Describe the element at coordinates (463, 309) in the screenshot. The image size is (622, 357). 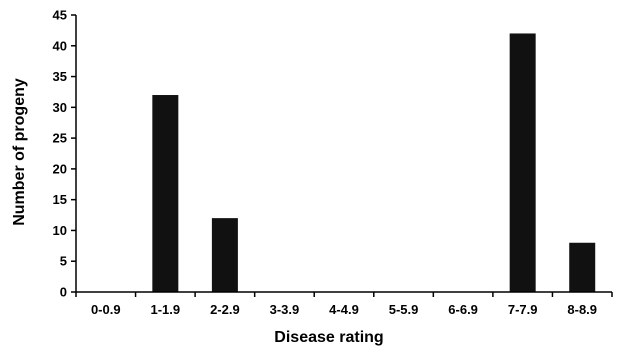
I see `x-tick-label: 6-6.9` at that location.